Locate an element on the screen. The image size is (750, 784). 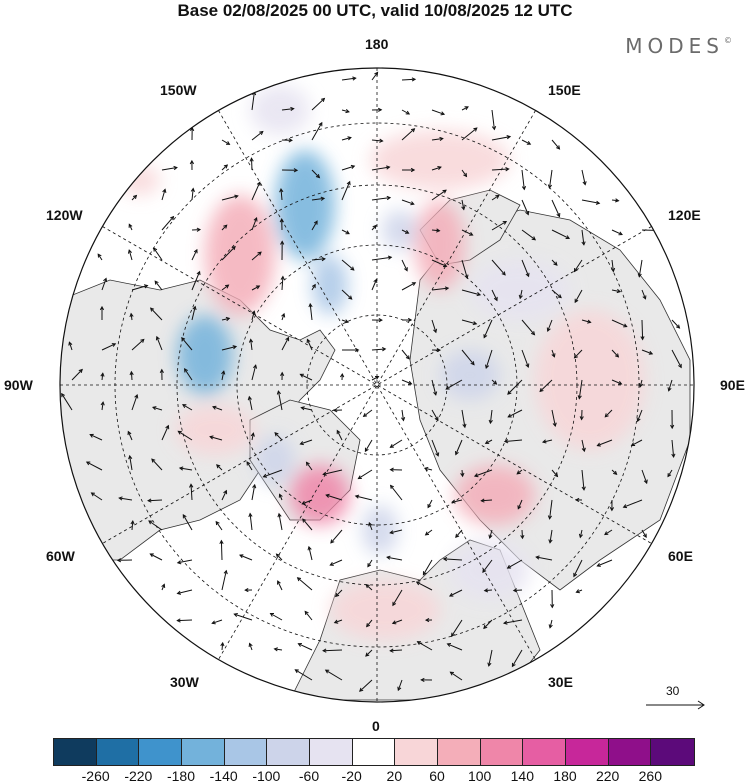
lon-label-90e: 90E is located at coordinates (732, 385).